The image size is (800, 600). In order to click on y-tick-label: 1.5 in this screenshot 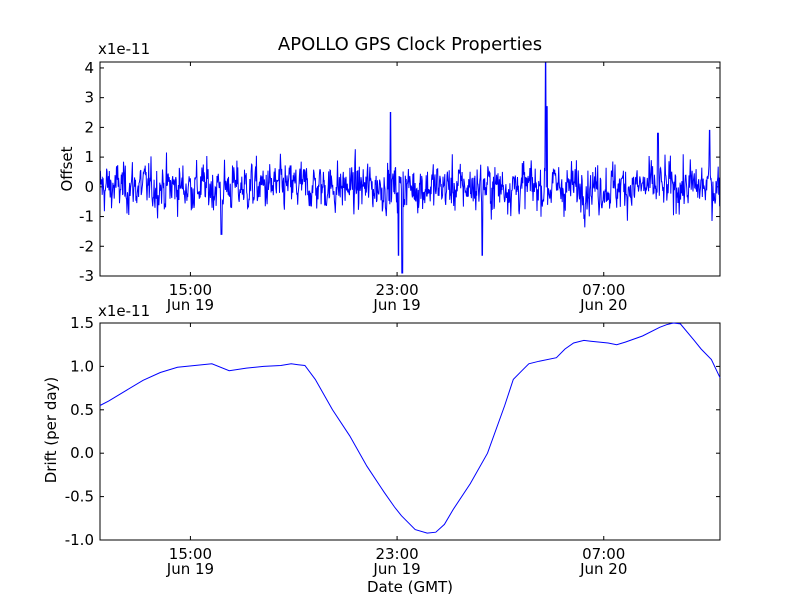, I will do `click(82, 323)`.